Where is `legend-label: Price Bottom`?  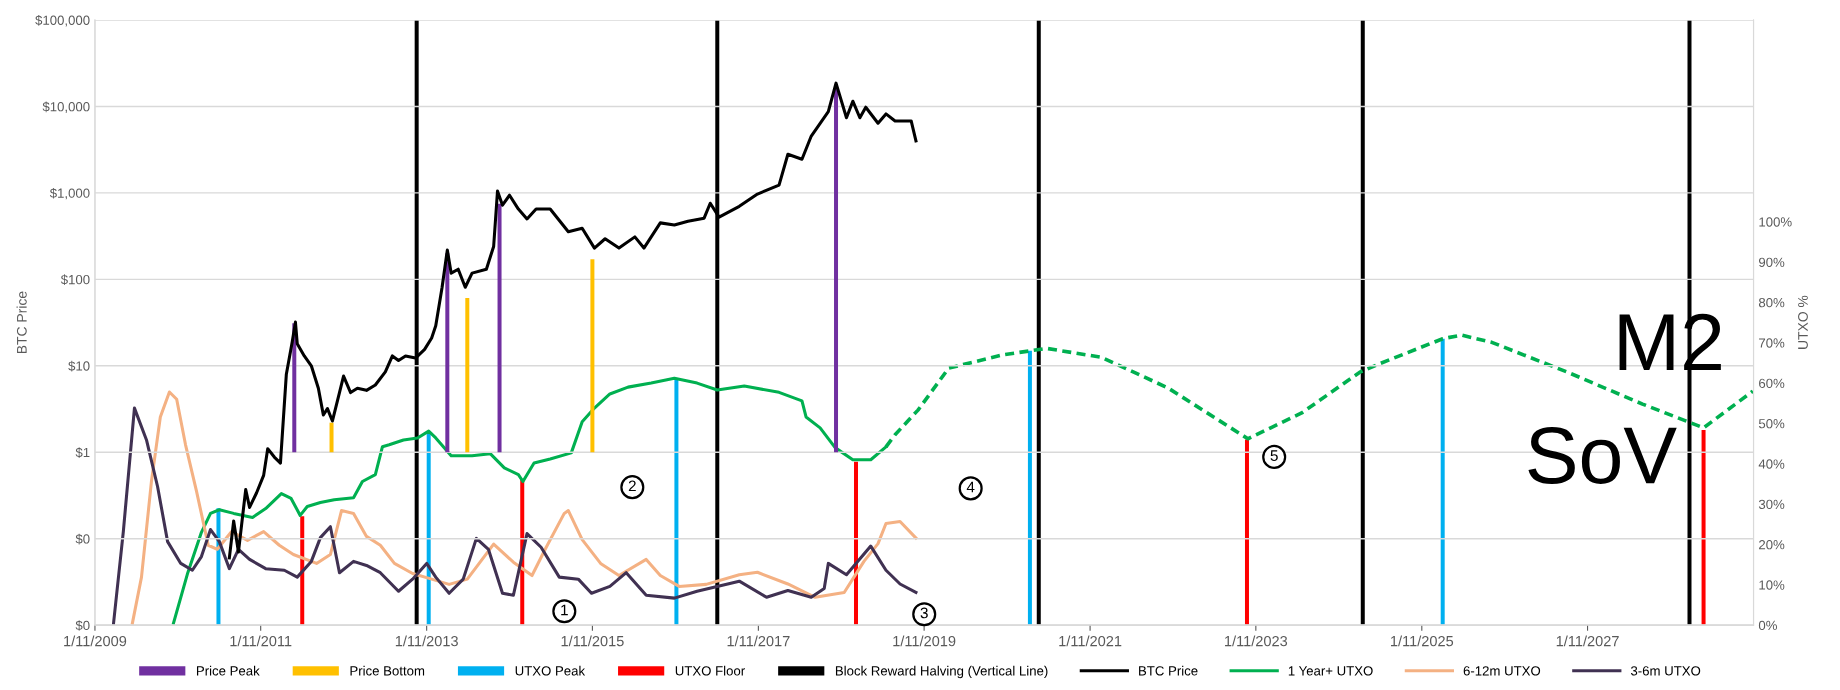 legend-label: Price Bottom is located at coordinates (387, 670).